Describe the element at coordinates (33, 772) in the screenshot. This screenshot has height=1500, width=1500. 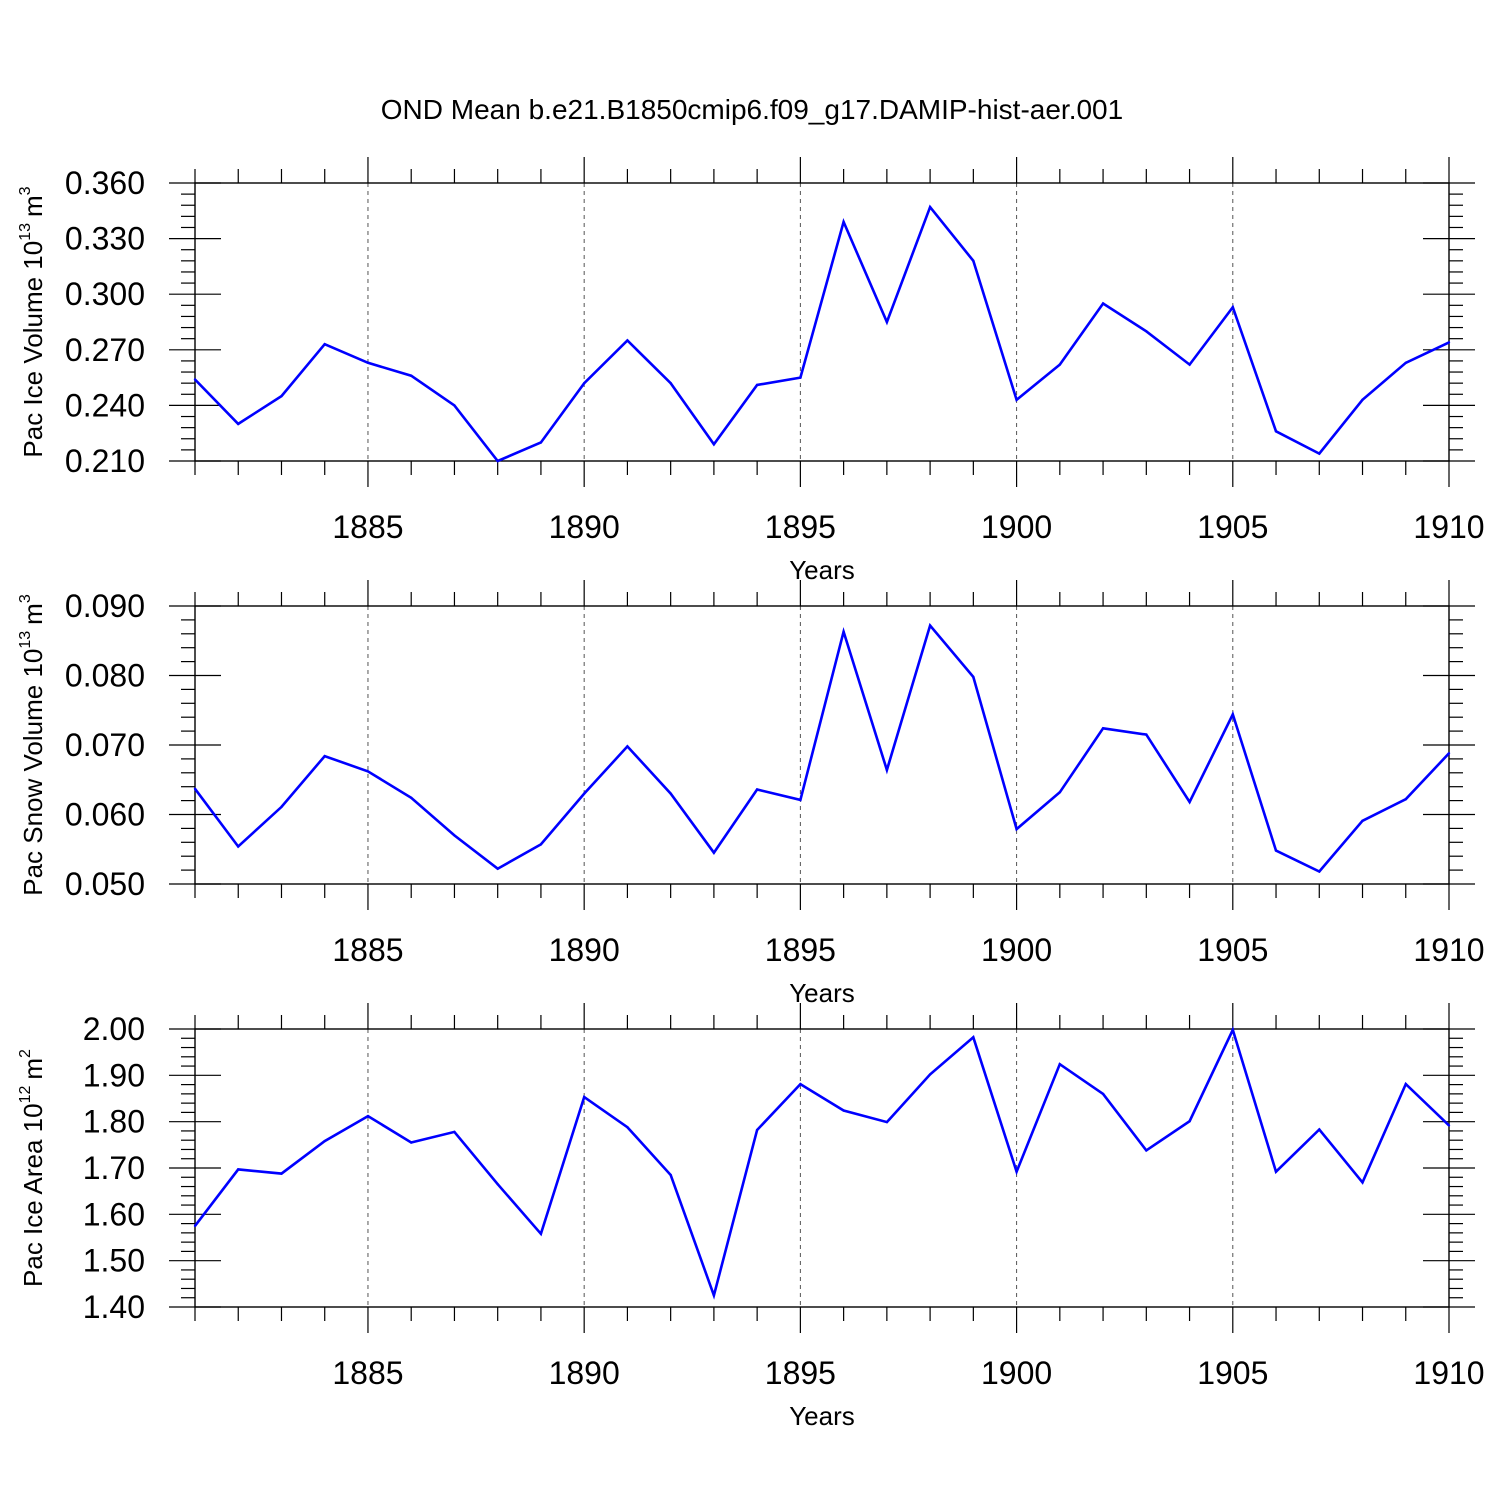
I see `y-axis-label-text: Pac Snow Volume 10` at that location.